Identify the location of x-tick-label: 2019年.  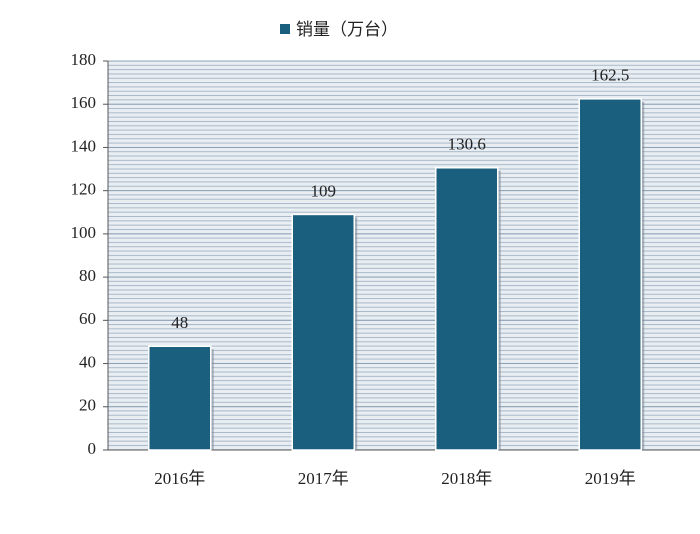
(610, 478).